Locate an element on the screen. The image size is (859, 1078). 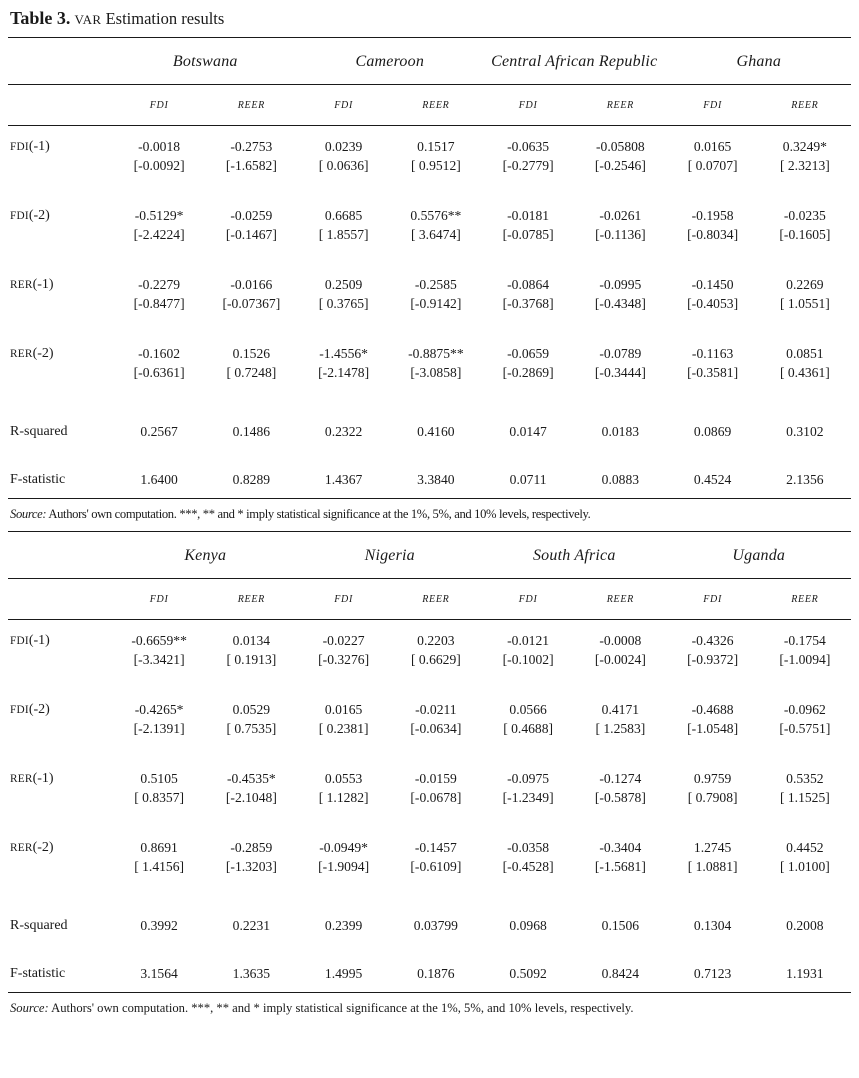
coefficient-cell: 0.1304 is located at coordinates (712, 925).